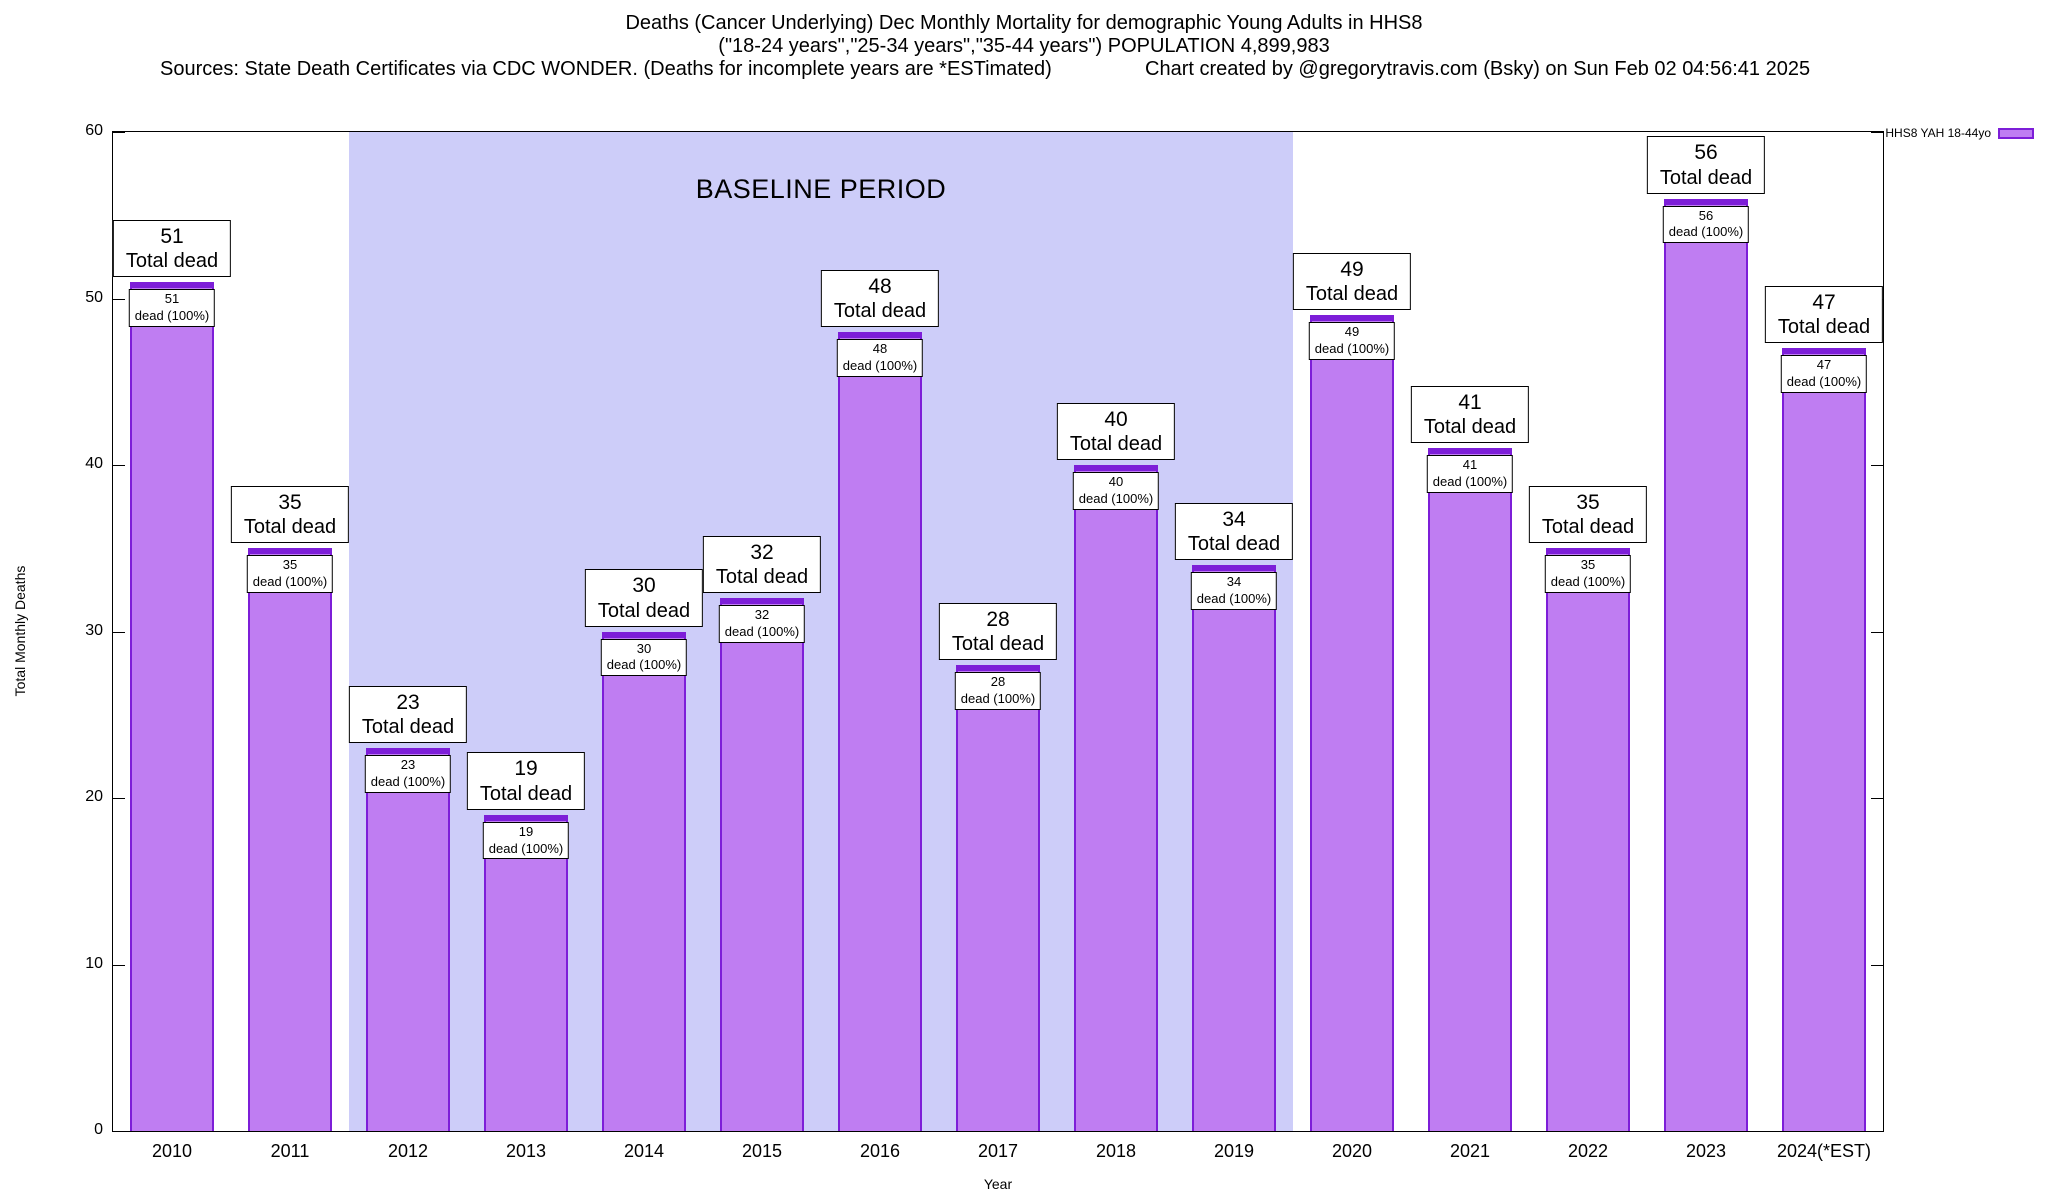 The height and width of the screenshot is (1200, 2048). What do you see at coordinates (1352, 281) in the screenshot?
I see `bar-total-label: 49 Total dead` at bounding box center [1352, 281].